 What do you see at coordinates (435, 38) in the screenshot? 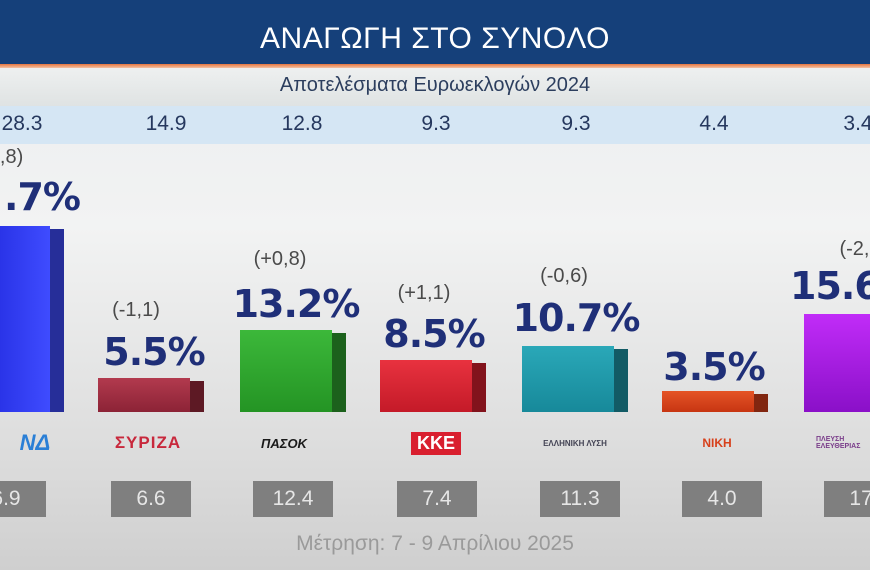
I see `chart-title: ΑΝΑΓΩΓΗ ΣΤΟ ΣΥΝΟΛΟ` at bounding box center [435, 38].